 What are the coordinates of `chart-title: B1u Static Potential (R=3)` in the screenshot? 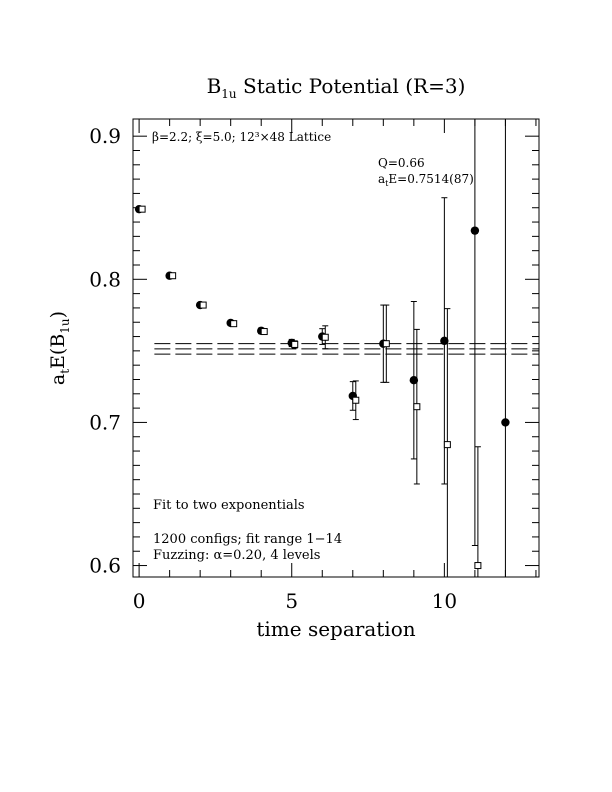 It's located at (336, 87).